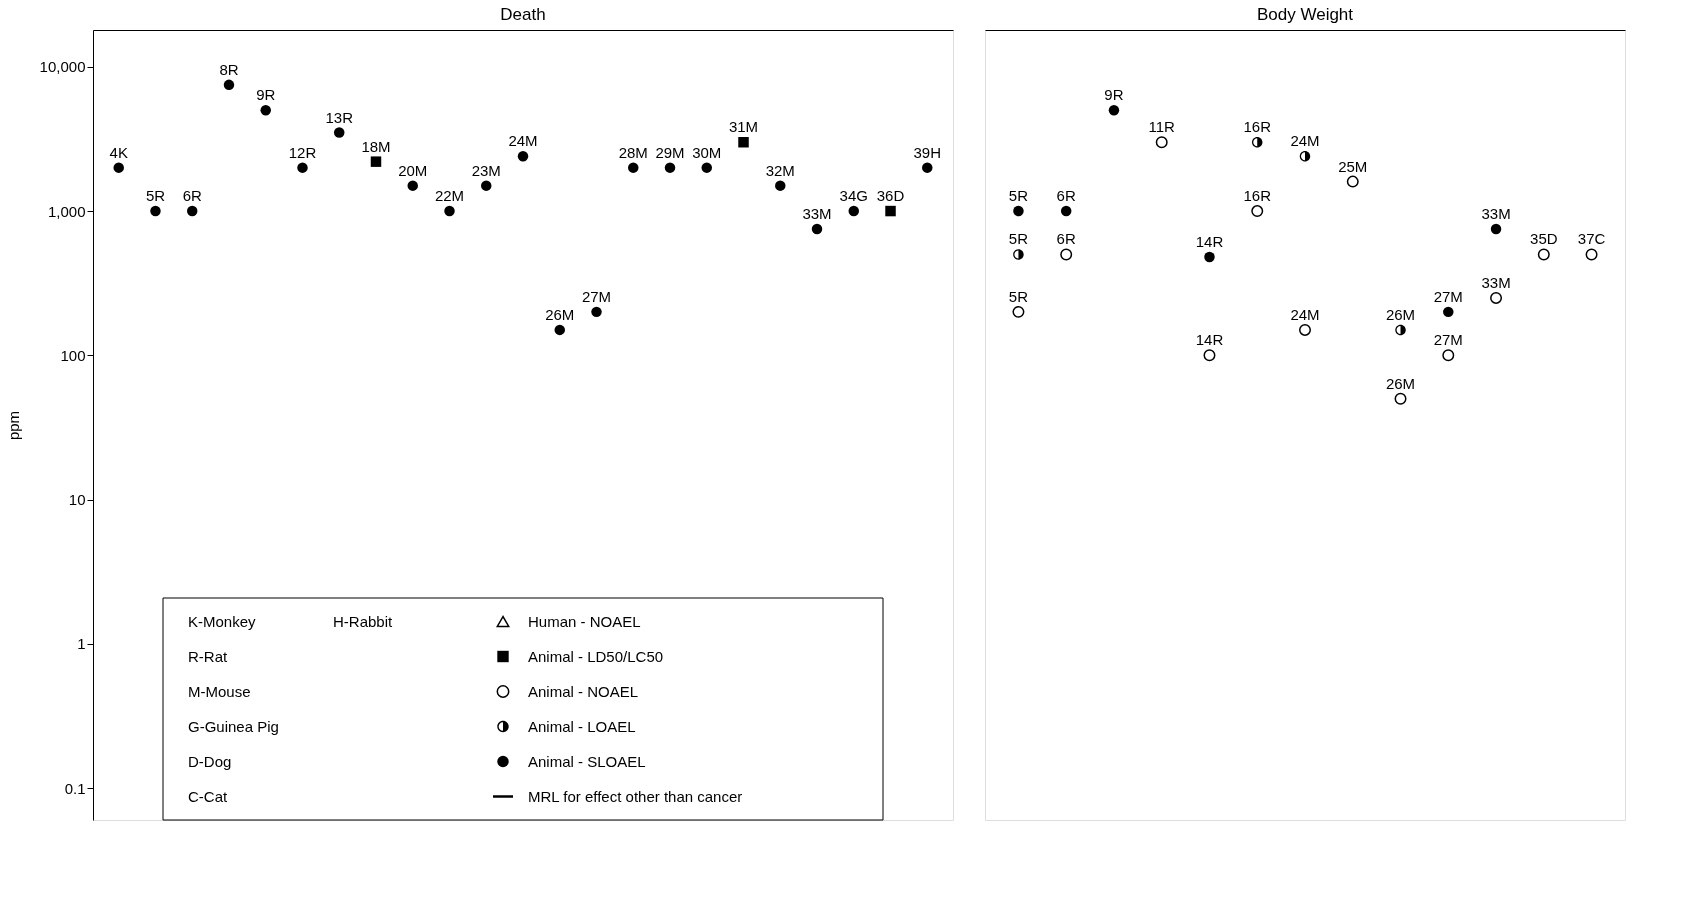  Describe the element at coordinates (853, 196) in the screenshot. I see `category-label: 34G` at that location.